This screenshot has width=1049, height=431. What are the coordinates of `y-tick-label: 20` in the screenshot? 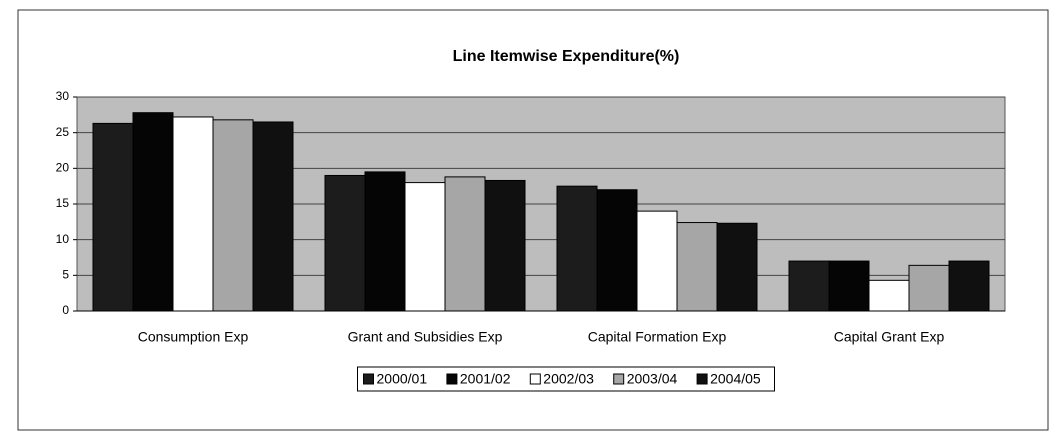 It's located at (63, 168).